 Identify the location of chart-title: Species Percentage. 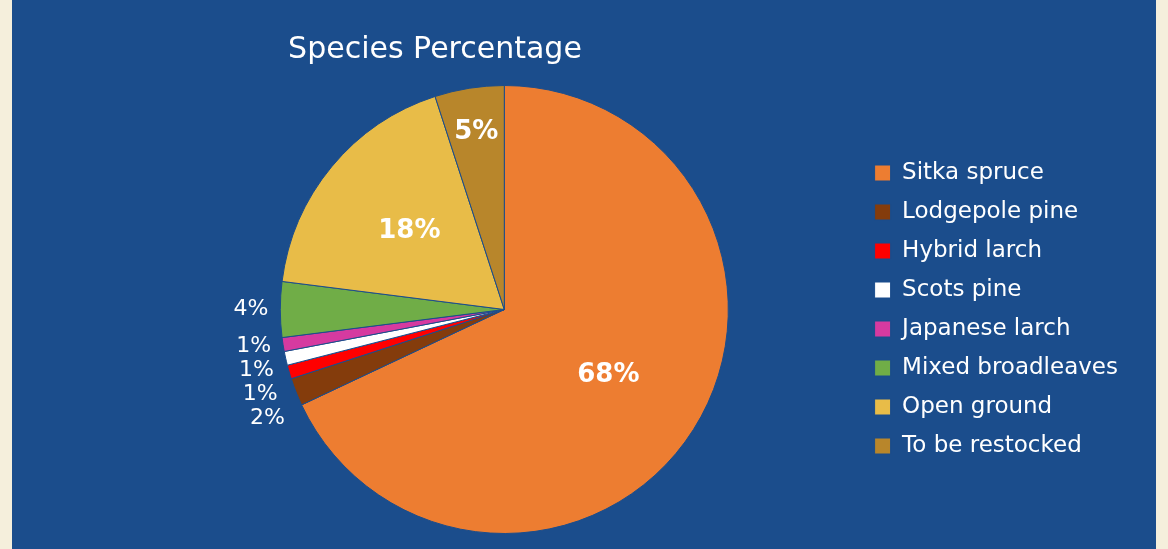
(435, 47).